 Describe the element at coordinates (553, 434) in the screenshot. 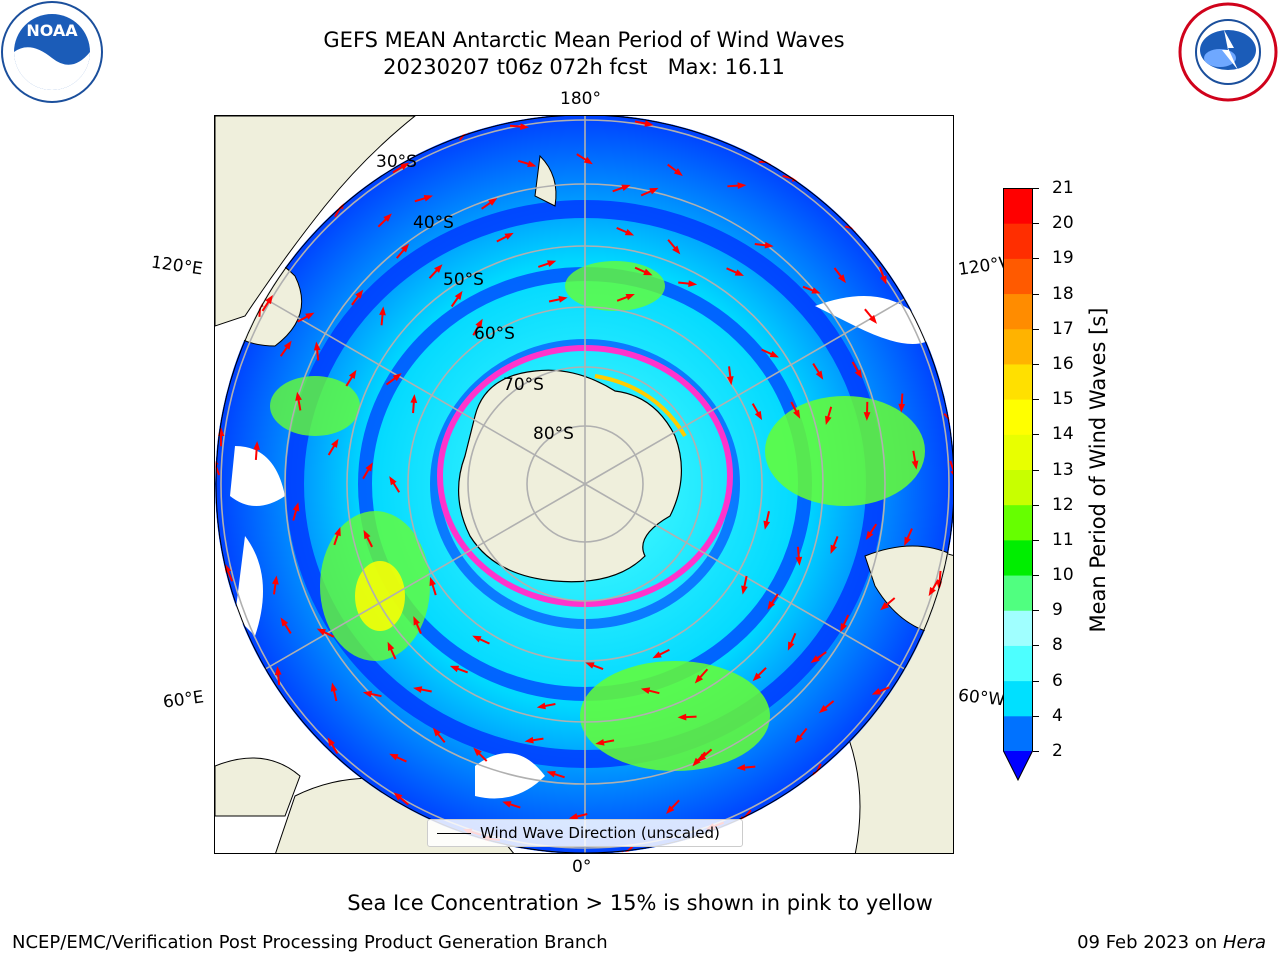

I see `lat-label-80s: 80°S` at that location.